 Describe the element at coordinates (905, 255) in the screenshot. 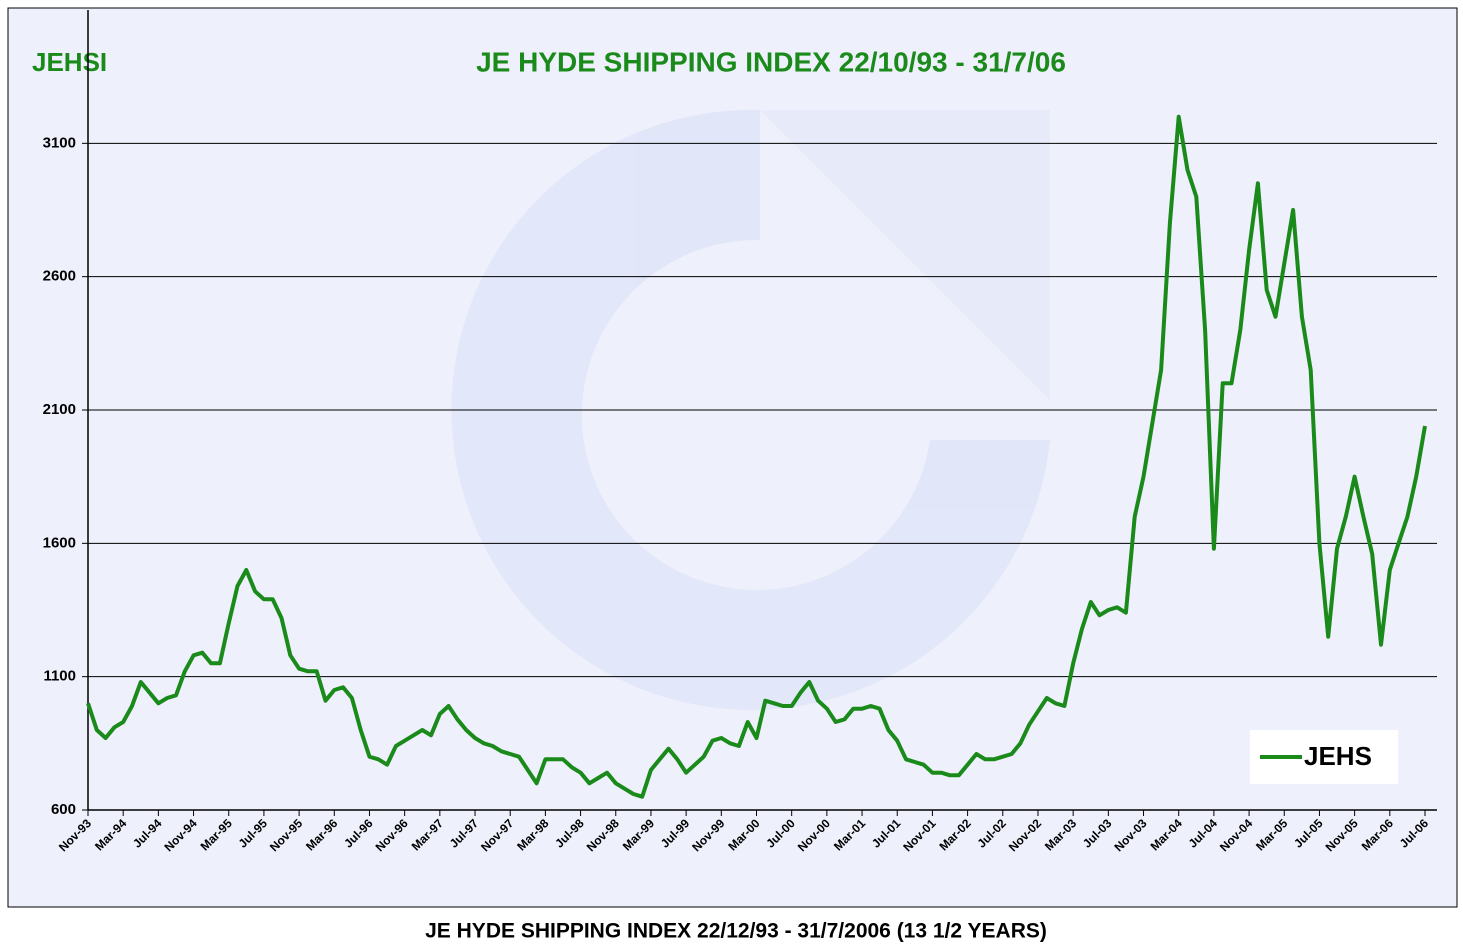

I see `watermark-wedge` at that location.